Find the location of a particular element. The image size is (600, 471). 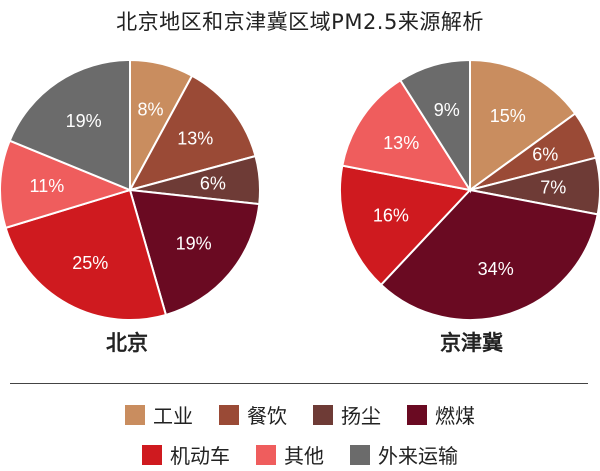

legend-label: 外来运输 is located at coordinates (418, 456).